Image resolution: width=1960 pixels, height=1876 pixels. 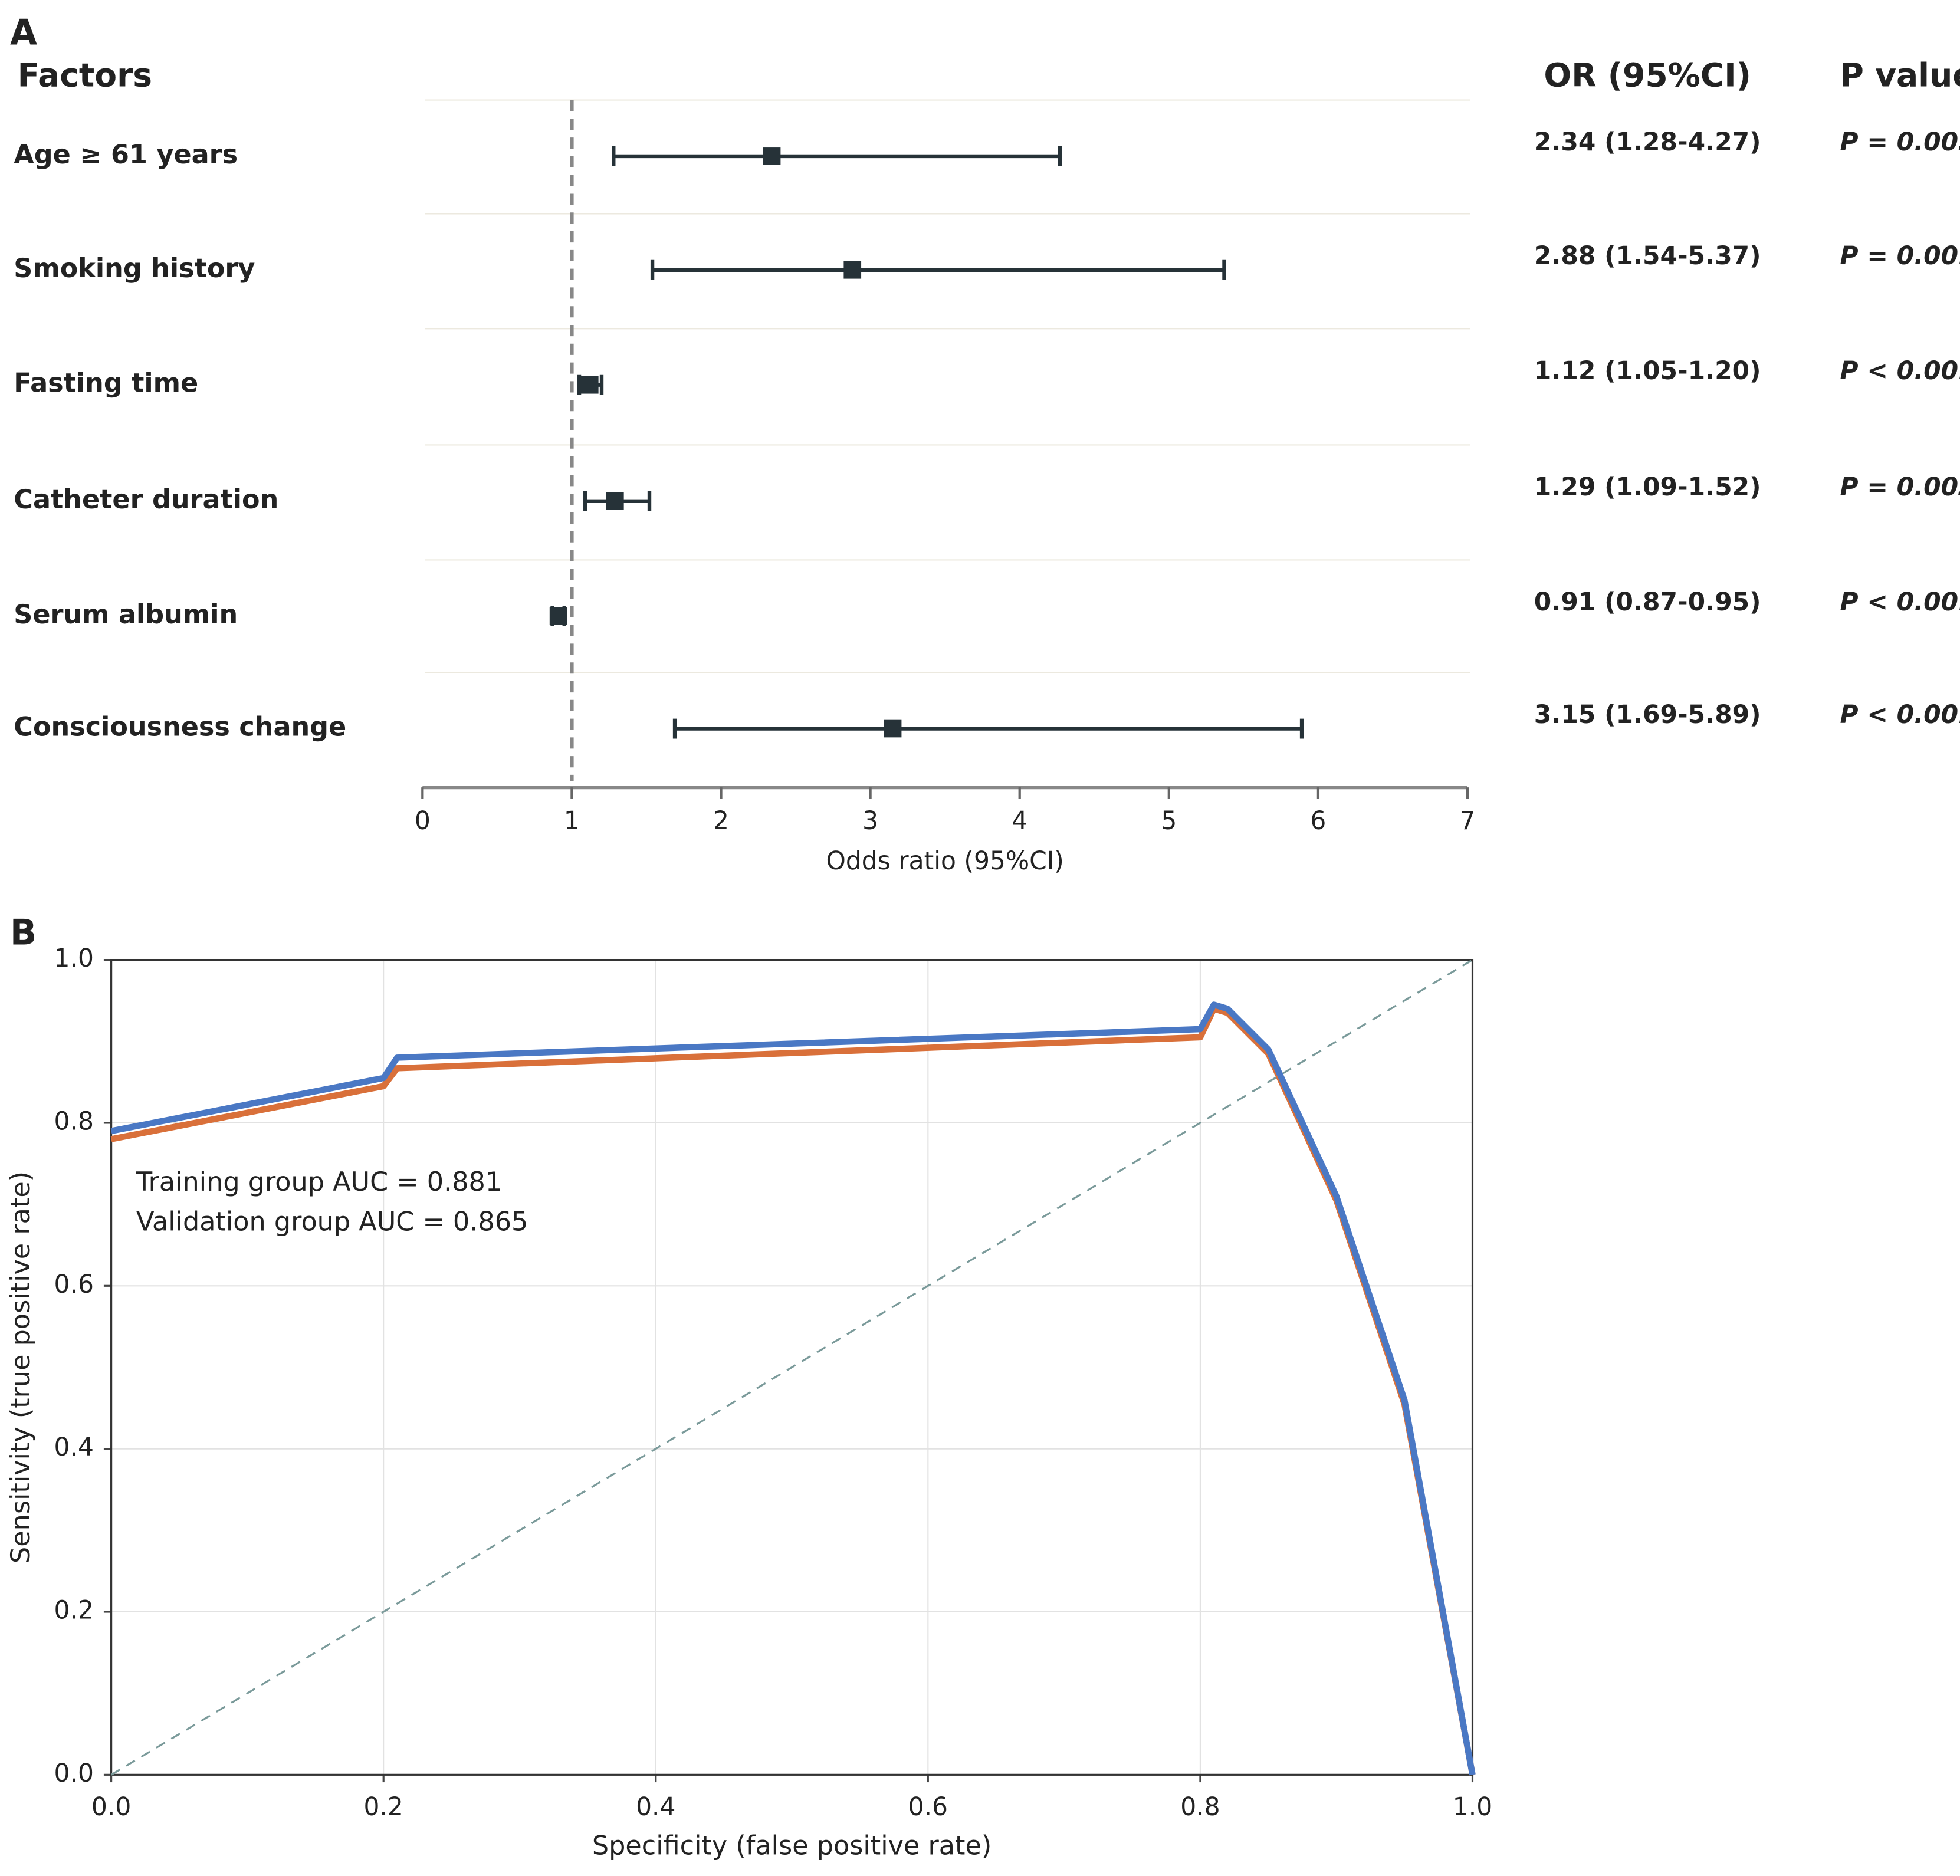 I want to click on or-label: 2.88 (1.54-5.37), so click(x=1647, y=255).